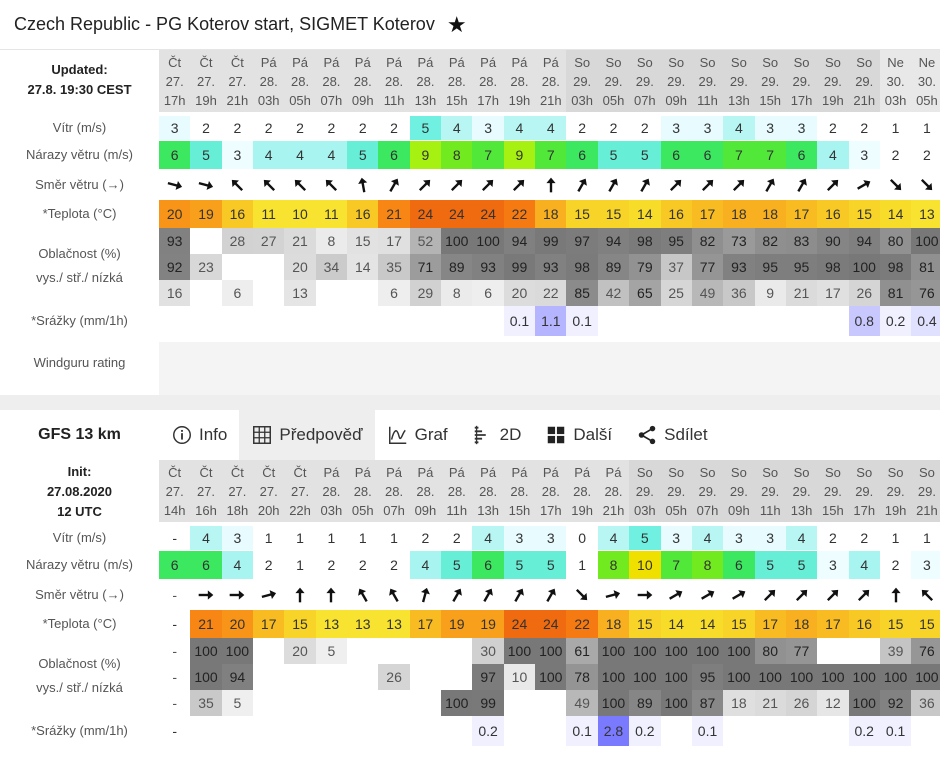 The width and height of the screenshot is (940, 768). I want to click on cloud-mid-cell, so click(269, 677).